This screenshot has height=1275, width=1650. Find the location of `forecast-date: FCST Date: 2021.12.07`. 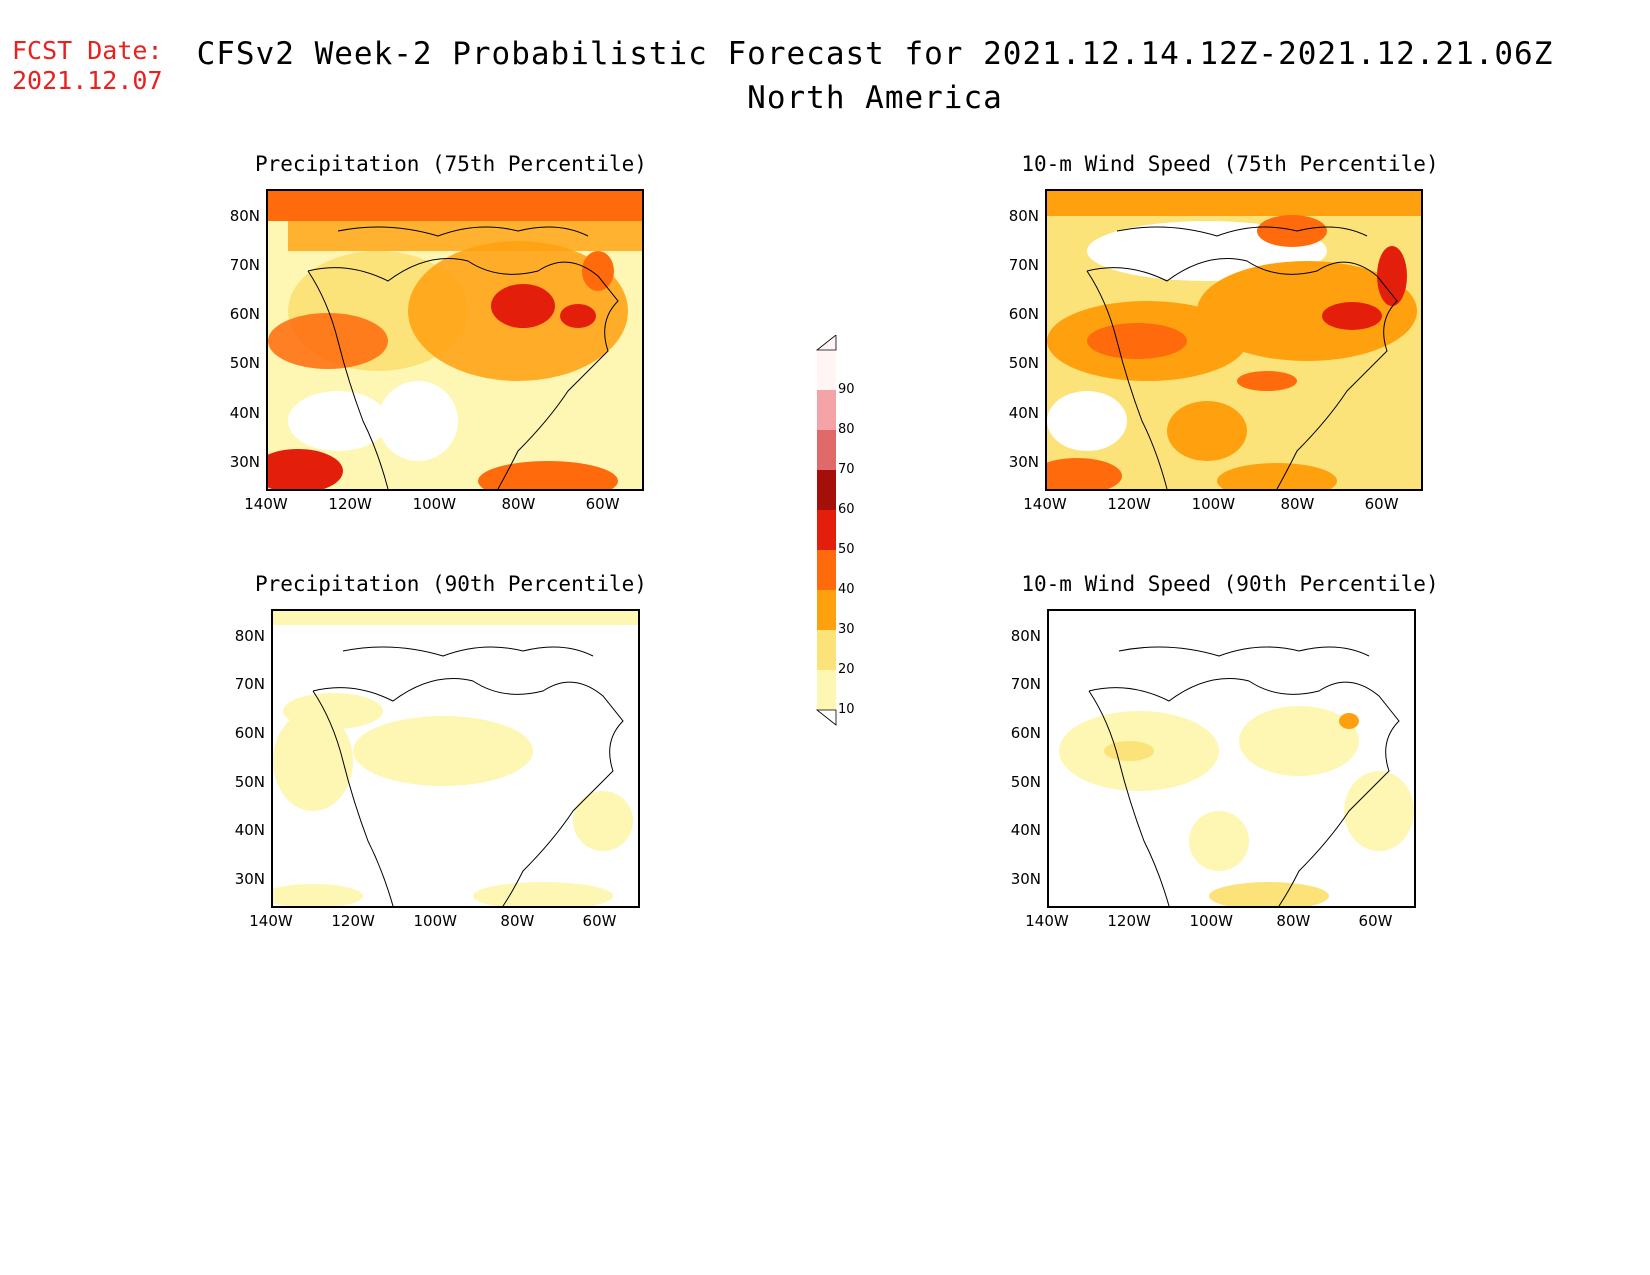

forecast-date: FCST Date: 2021.12.07 is located at coordinates (87, 66).